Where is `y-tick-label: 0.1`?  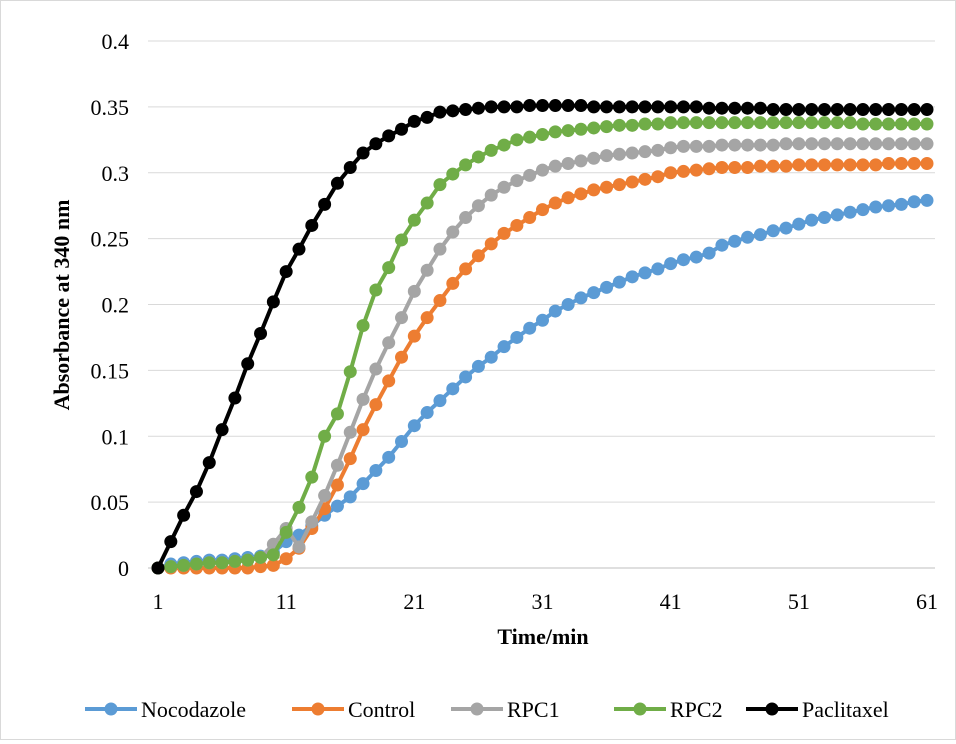 y-tick-label: 0.1 is located at coordinates (116, 436).